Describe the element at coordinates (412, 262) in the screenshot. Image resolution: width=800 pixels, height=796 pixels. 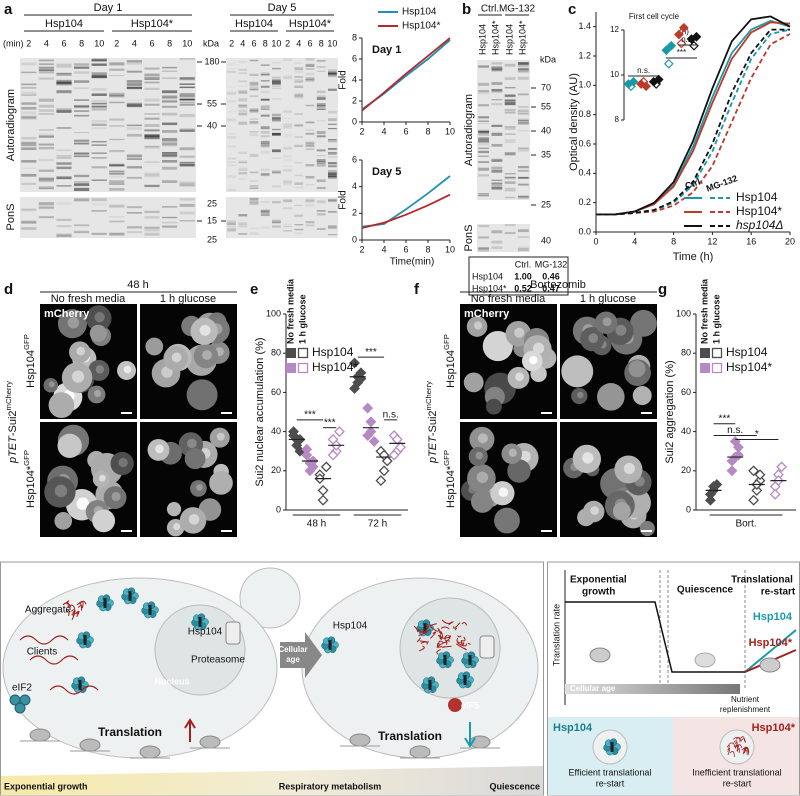
I see `x-label: Time(min)` at that location.